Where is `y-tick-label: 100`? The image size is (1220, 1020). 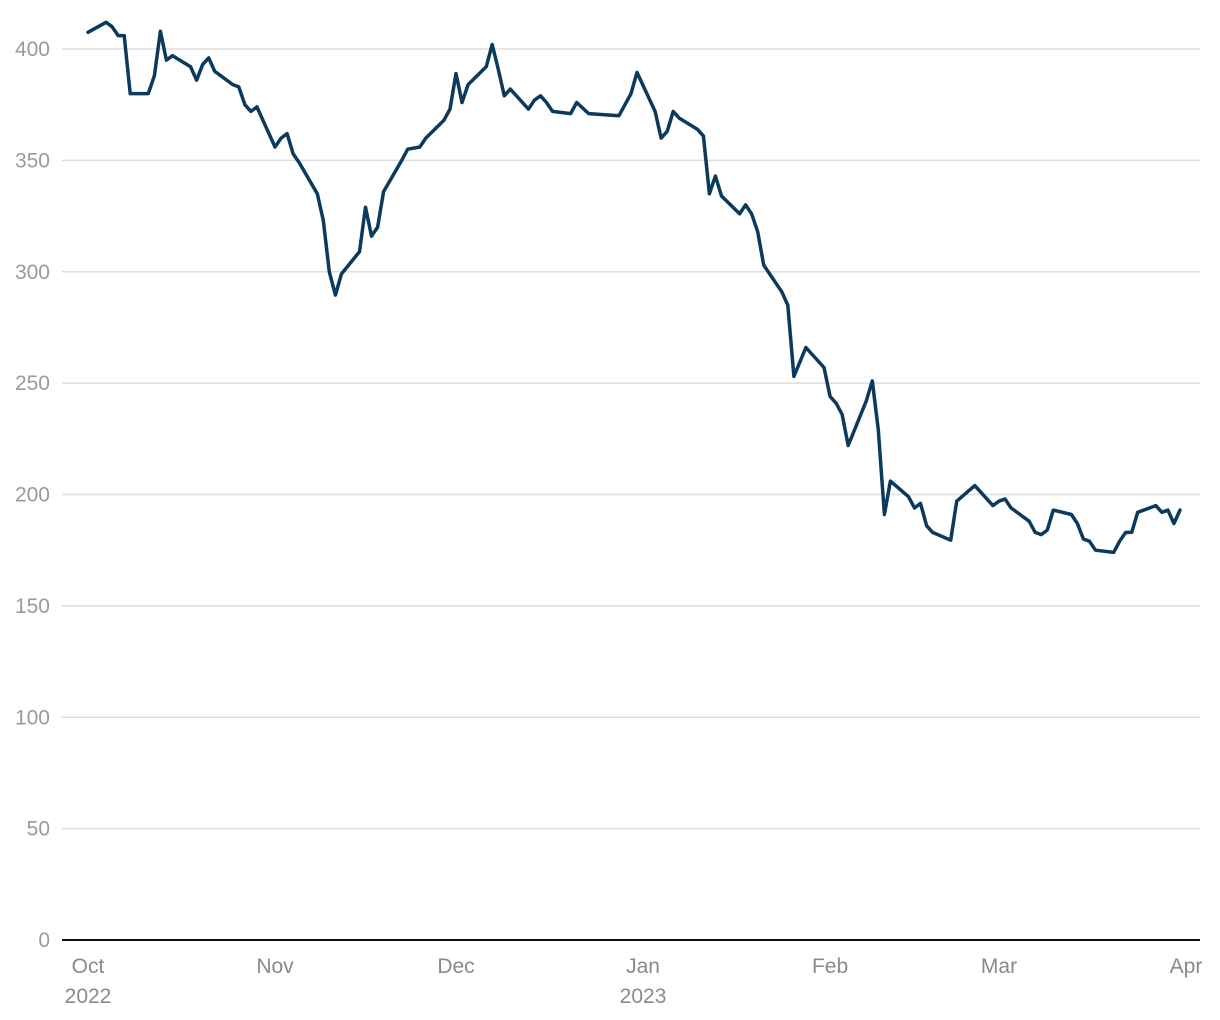
y-tick-label: 100 is located at coordinates (32, 717).